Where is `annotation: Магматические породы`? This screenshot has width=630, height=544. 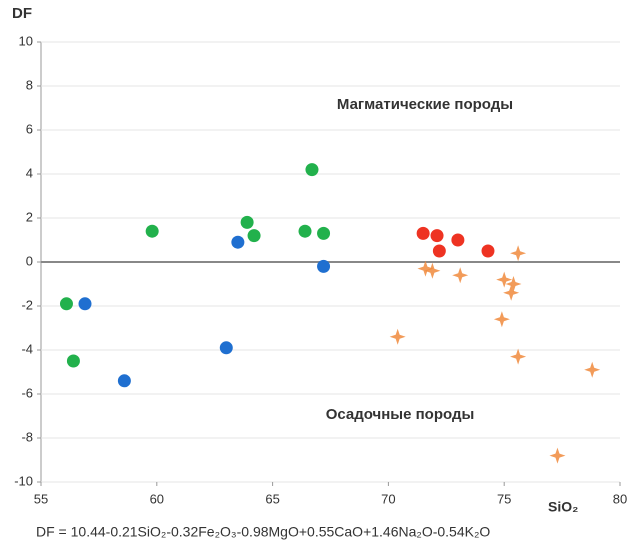 annotation: Магматические породы is located at coordinates (425, 104).